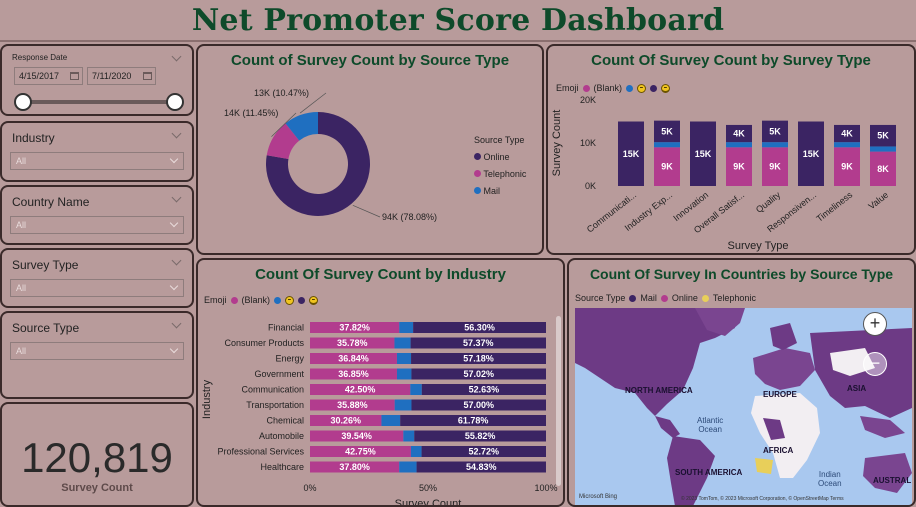  I want to click on telephonic-dot, so click(705, 298).